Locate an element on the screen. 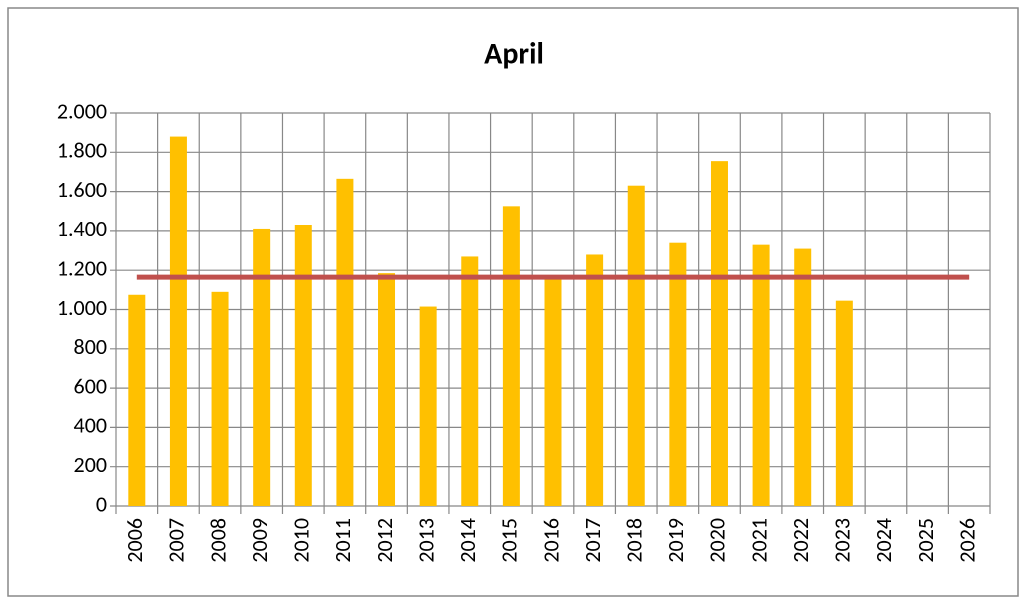 Image resolution: width=1027 pixels, height=609 pixels. y-tick-label: 2.000 is located at coordinates (82, 110).